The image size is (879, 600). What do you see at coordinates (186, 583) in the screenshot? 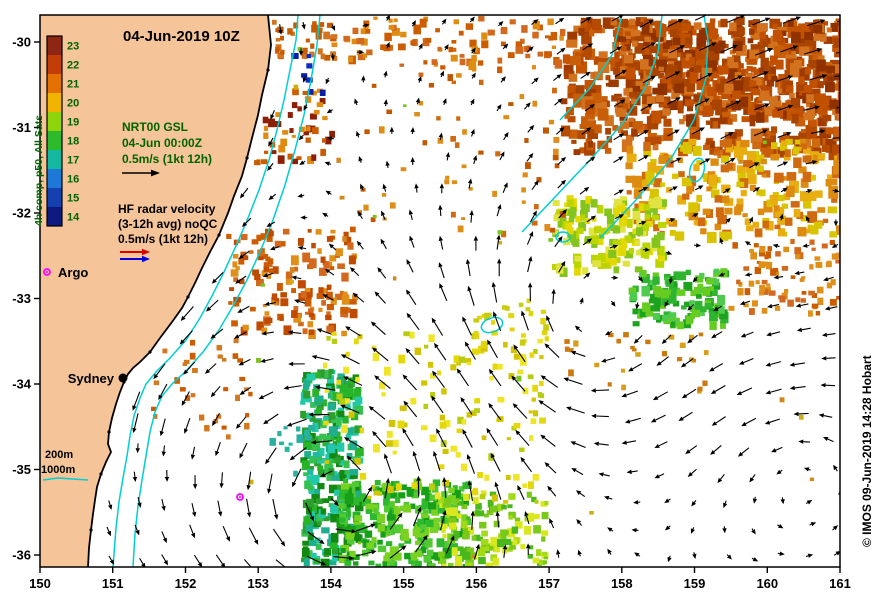
I see `x-tick-label: 152` at bounding box center [186, 583].